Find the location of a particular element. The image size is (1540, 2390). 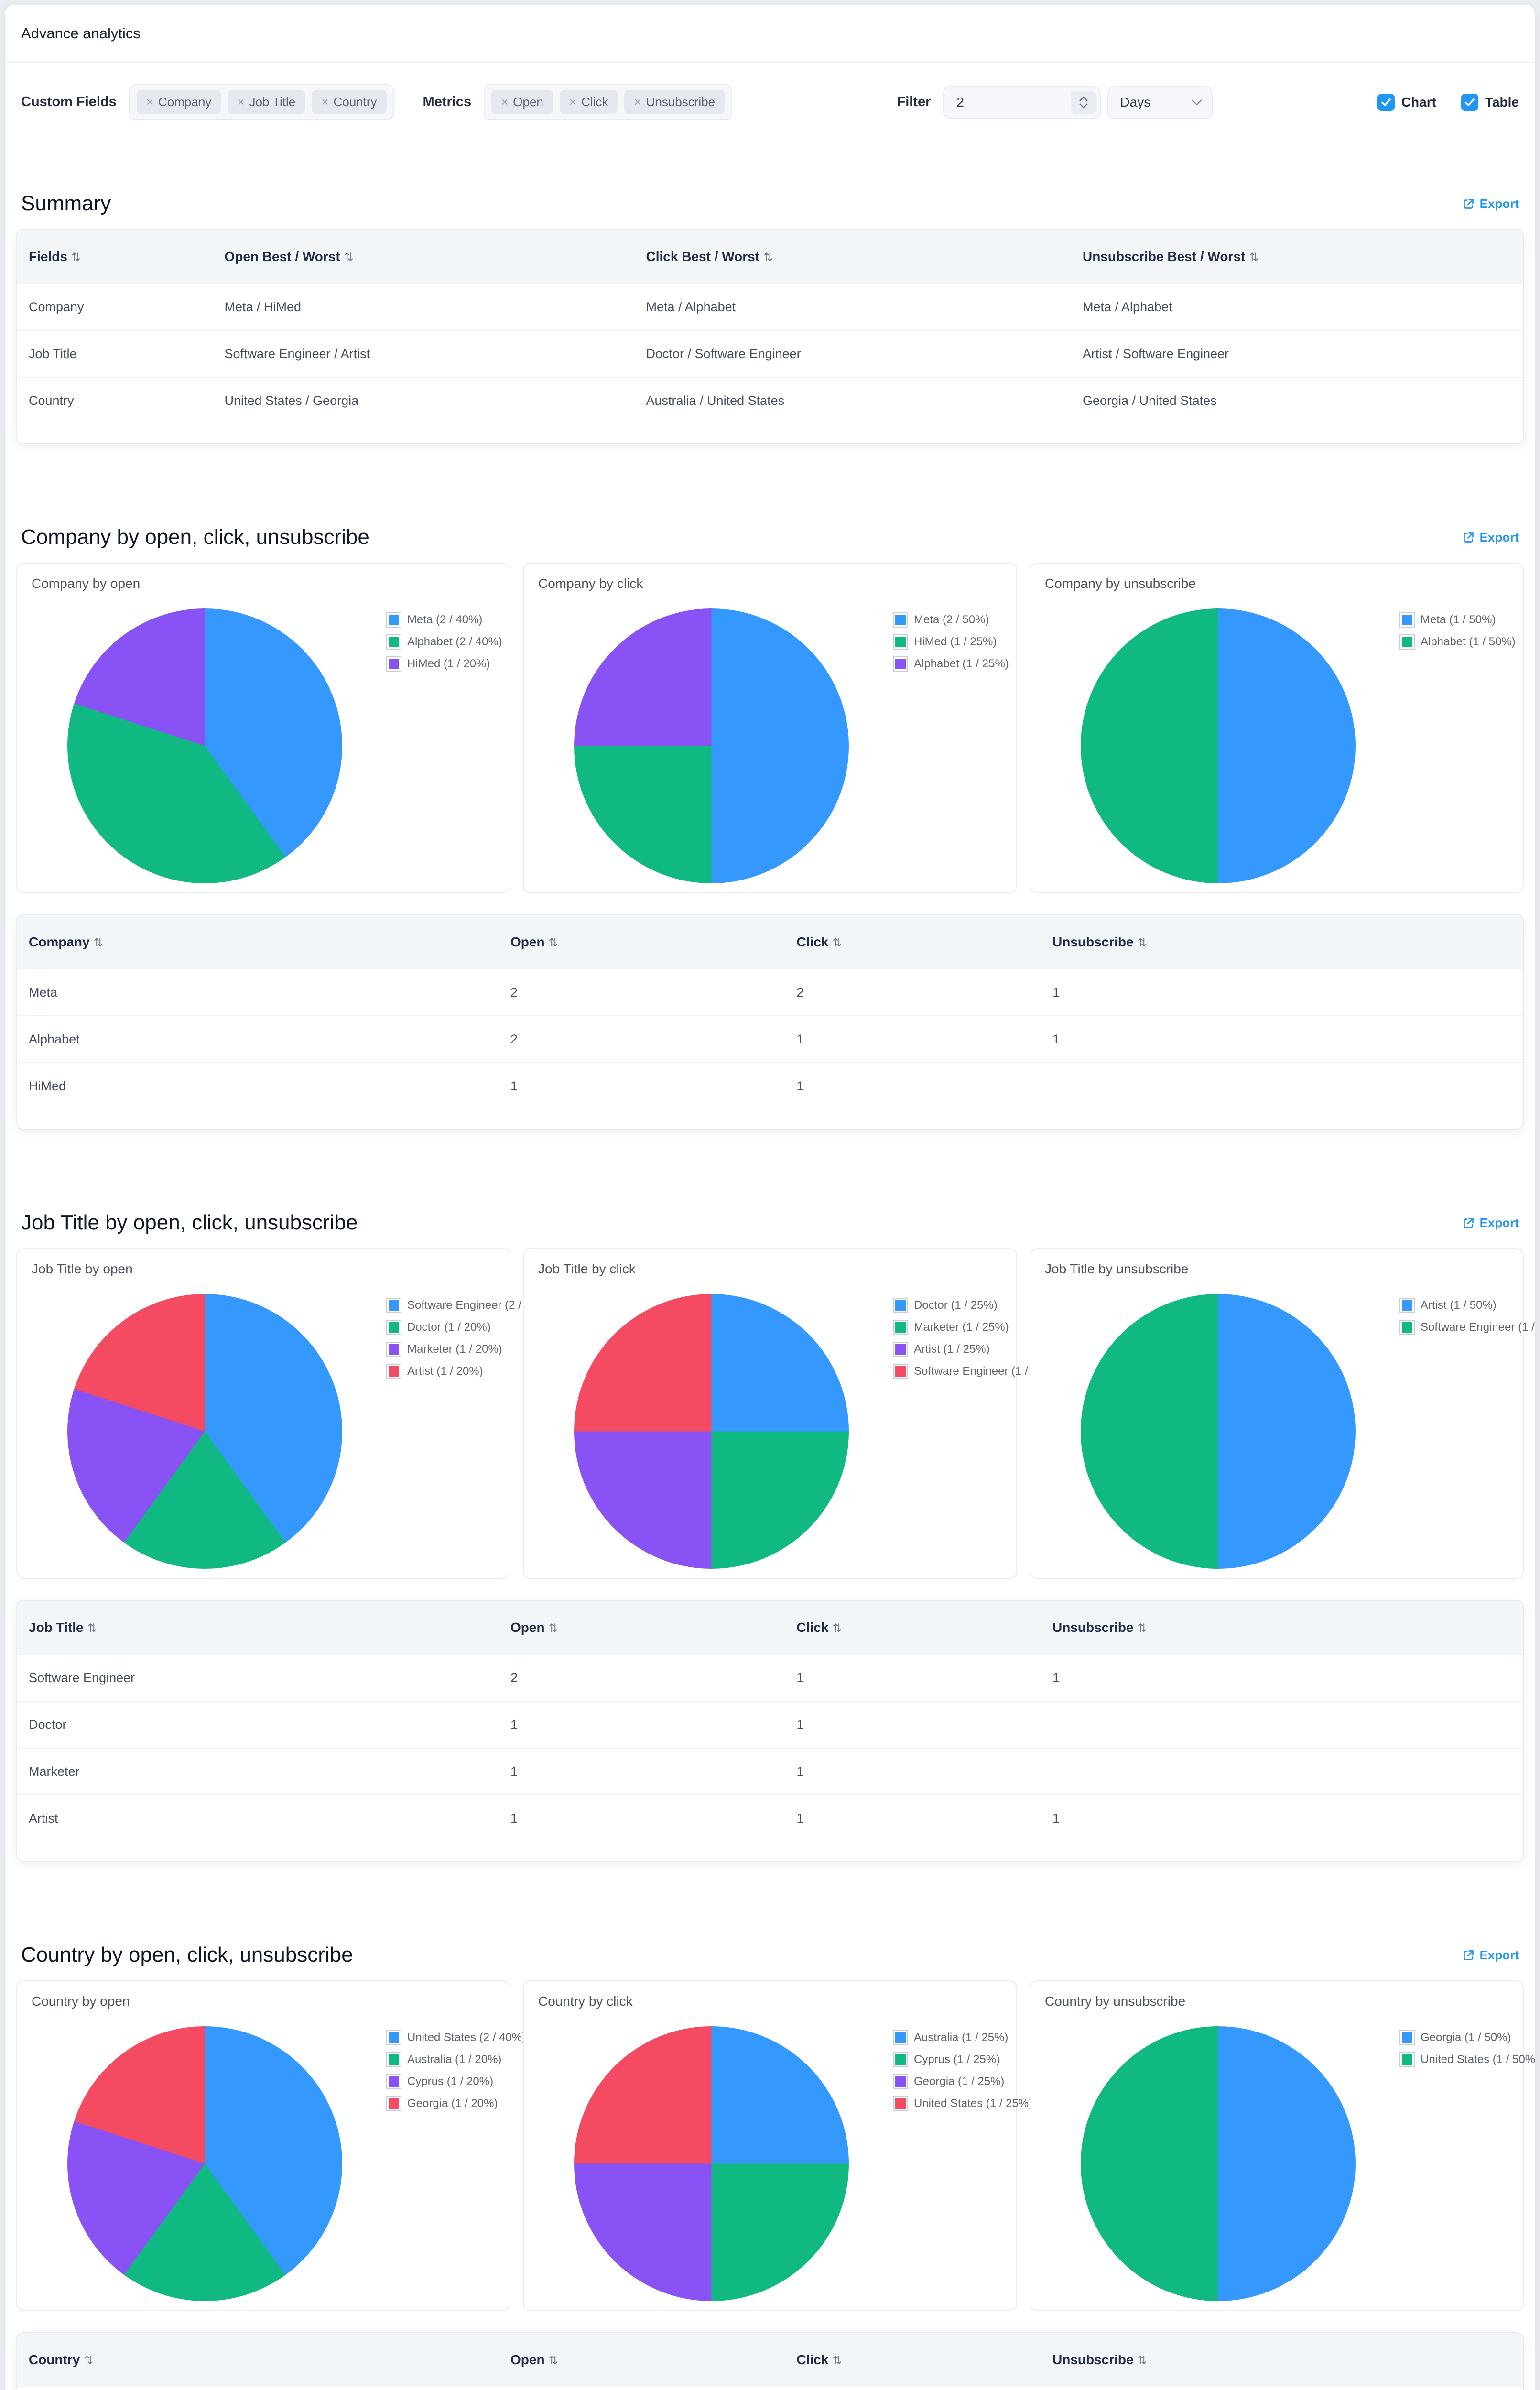

legend-item: HiMed (1 / 20%) is located at coordinates (444, 664).